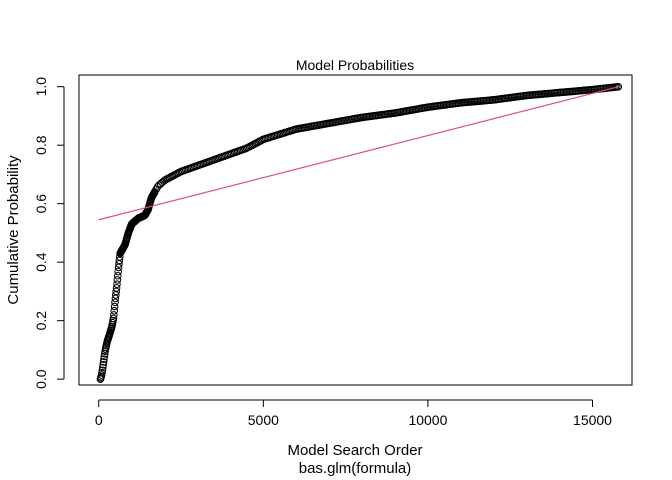 This screenshot has width=672, height=480. I want to click on x-axis-label: Model Search Order, so click(354, 450).